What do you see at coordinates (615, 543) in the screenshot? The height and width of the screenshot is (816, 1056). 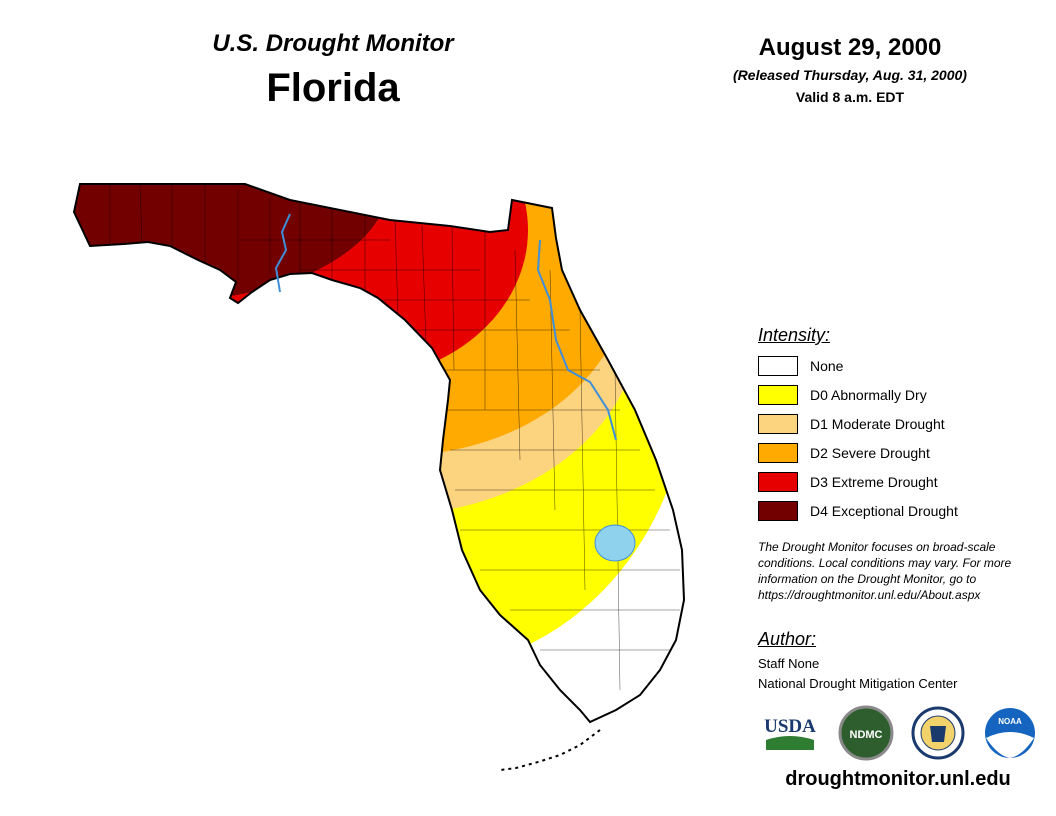 I see `lake-okeechobee` at bounding box center [615, 543].